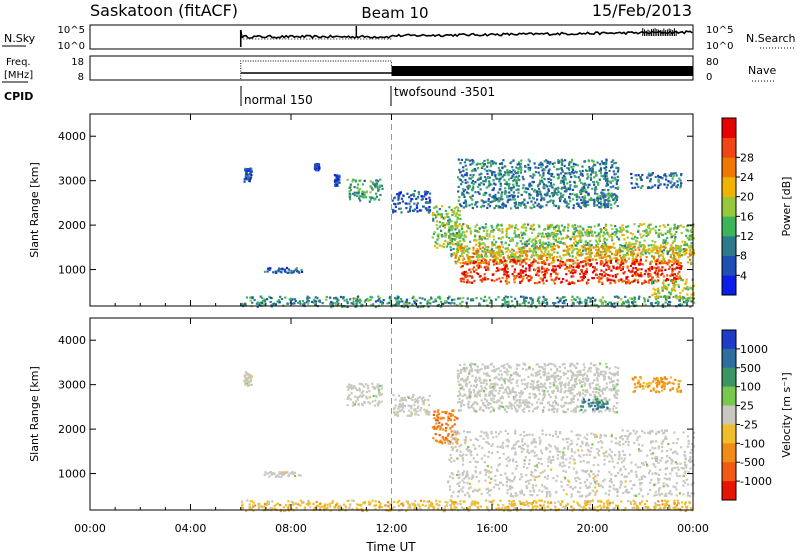 This screenshot has height=558, width=800. Describe the element at coordinates (747, 157) in the screenshot. I see `colorbar-tick-label: 28` at that location.